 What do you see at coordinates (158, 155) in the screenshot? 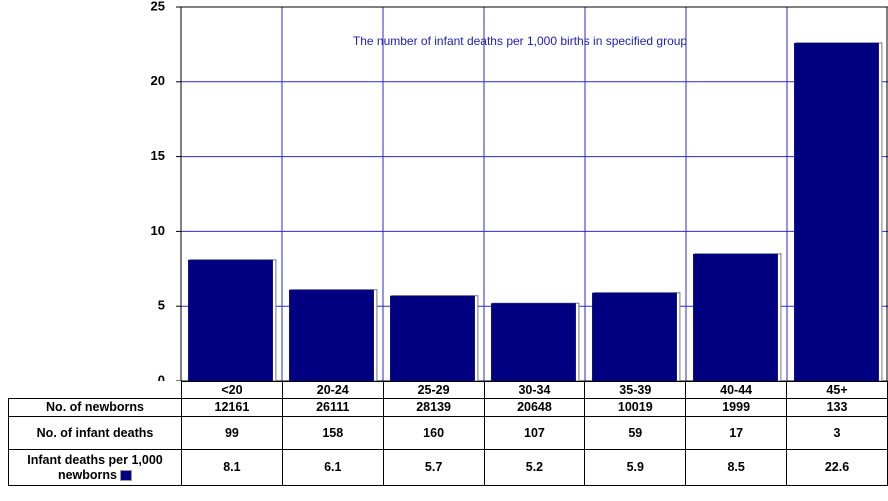
I see `y-tick-label: 15` at bounding box center [158, 155].